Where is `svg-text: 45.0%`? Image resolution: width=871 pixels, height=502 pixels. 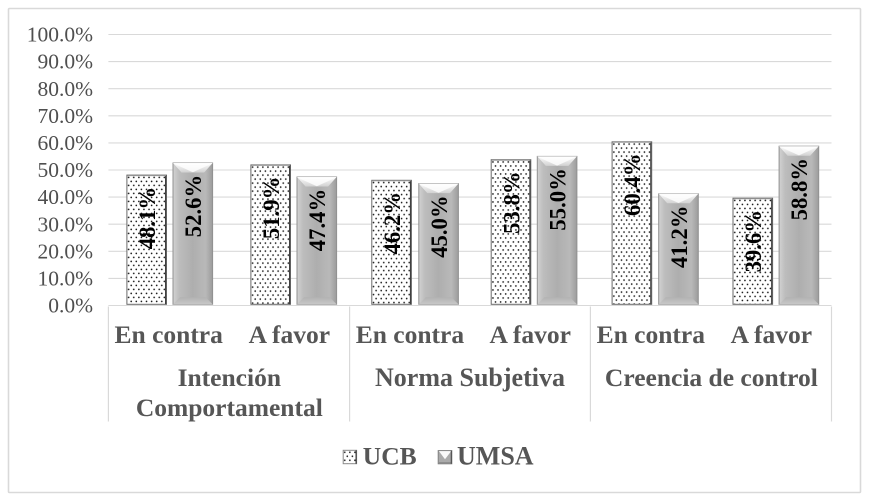 svg-text: 45.0% is located at coordinates (439, 226).